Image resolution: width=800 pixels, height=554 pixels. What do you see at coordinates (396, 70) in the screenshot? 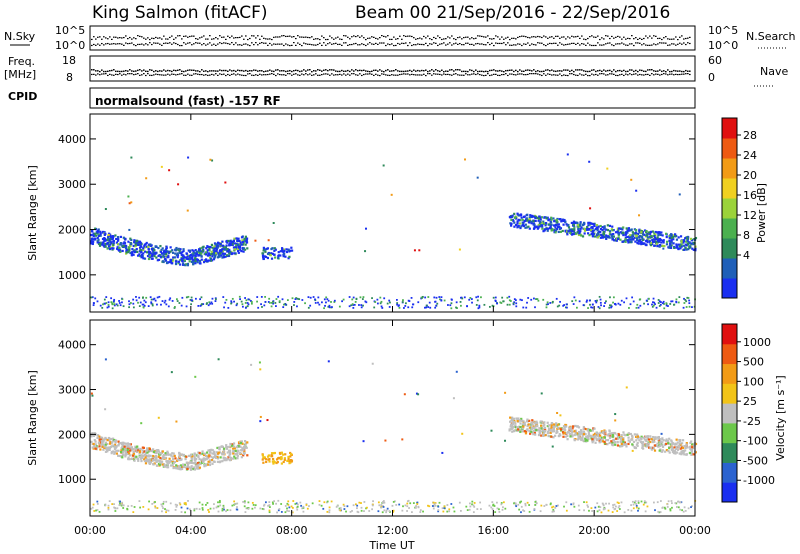
I see `freq-panel: Freq. [MHz] 18 8 60 0 Nave` at bounding box center [396, 70].